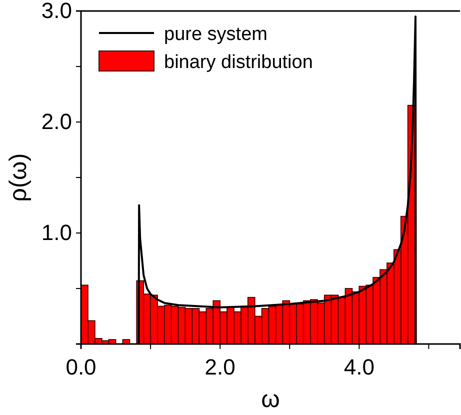  I want to click on x-tick-label: 4.0, so click(359, 367).